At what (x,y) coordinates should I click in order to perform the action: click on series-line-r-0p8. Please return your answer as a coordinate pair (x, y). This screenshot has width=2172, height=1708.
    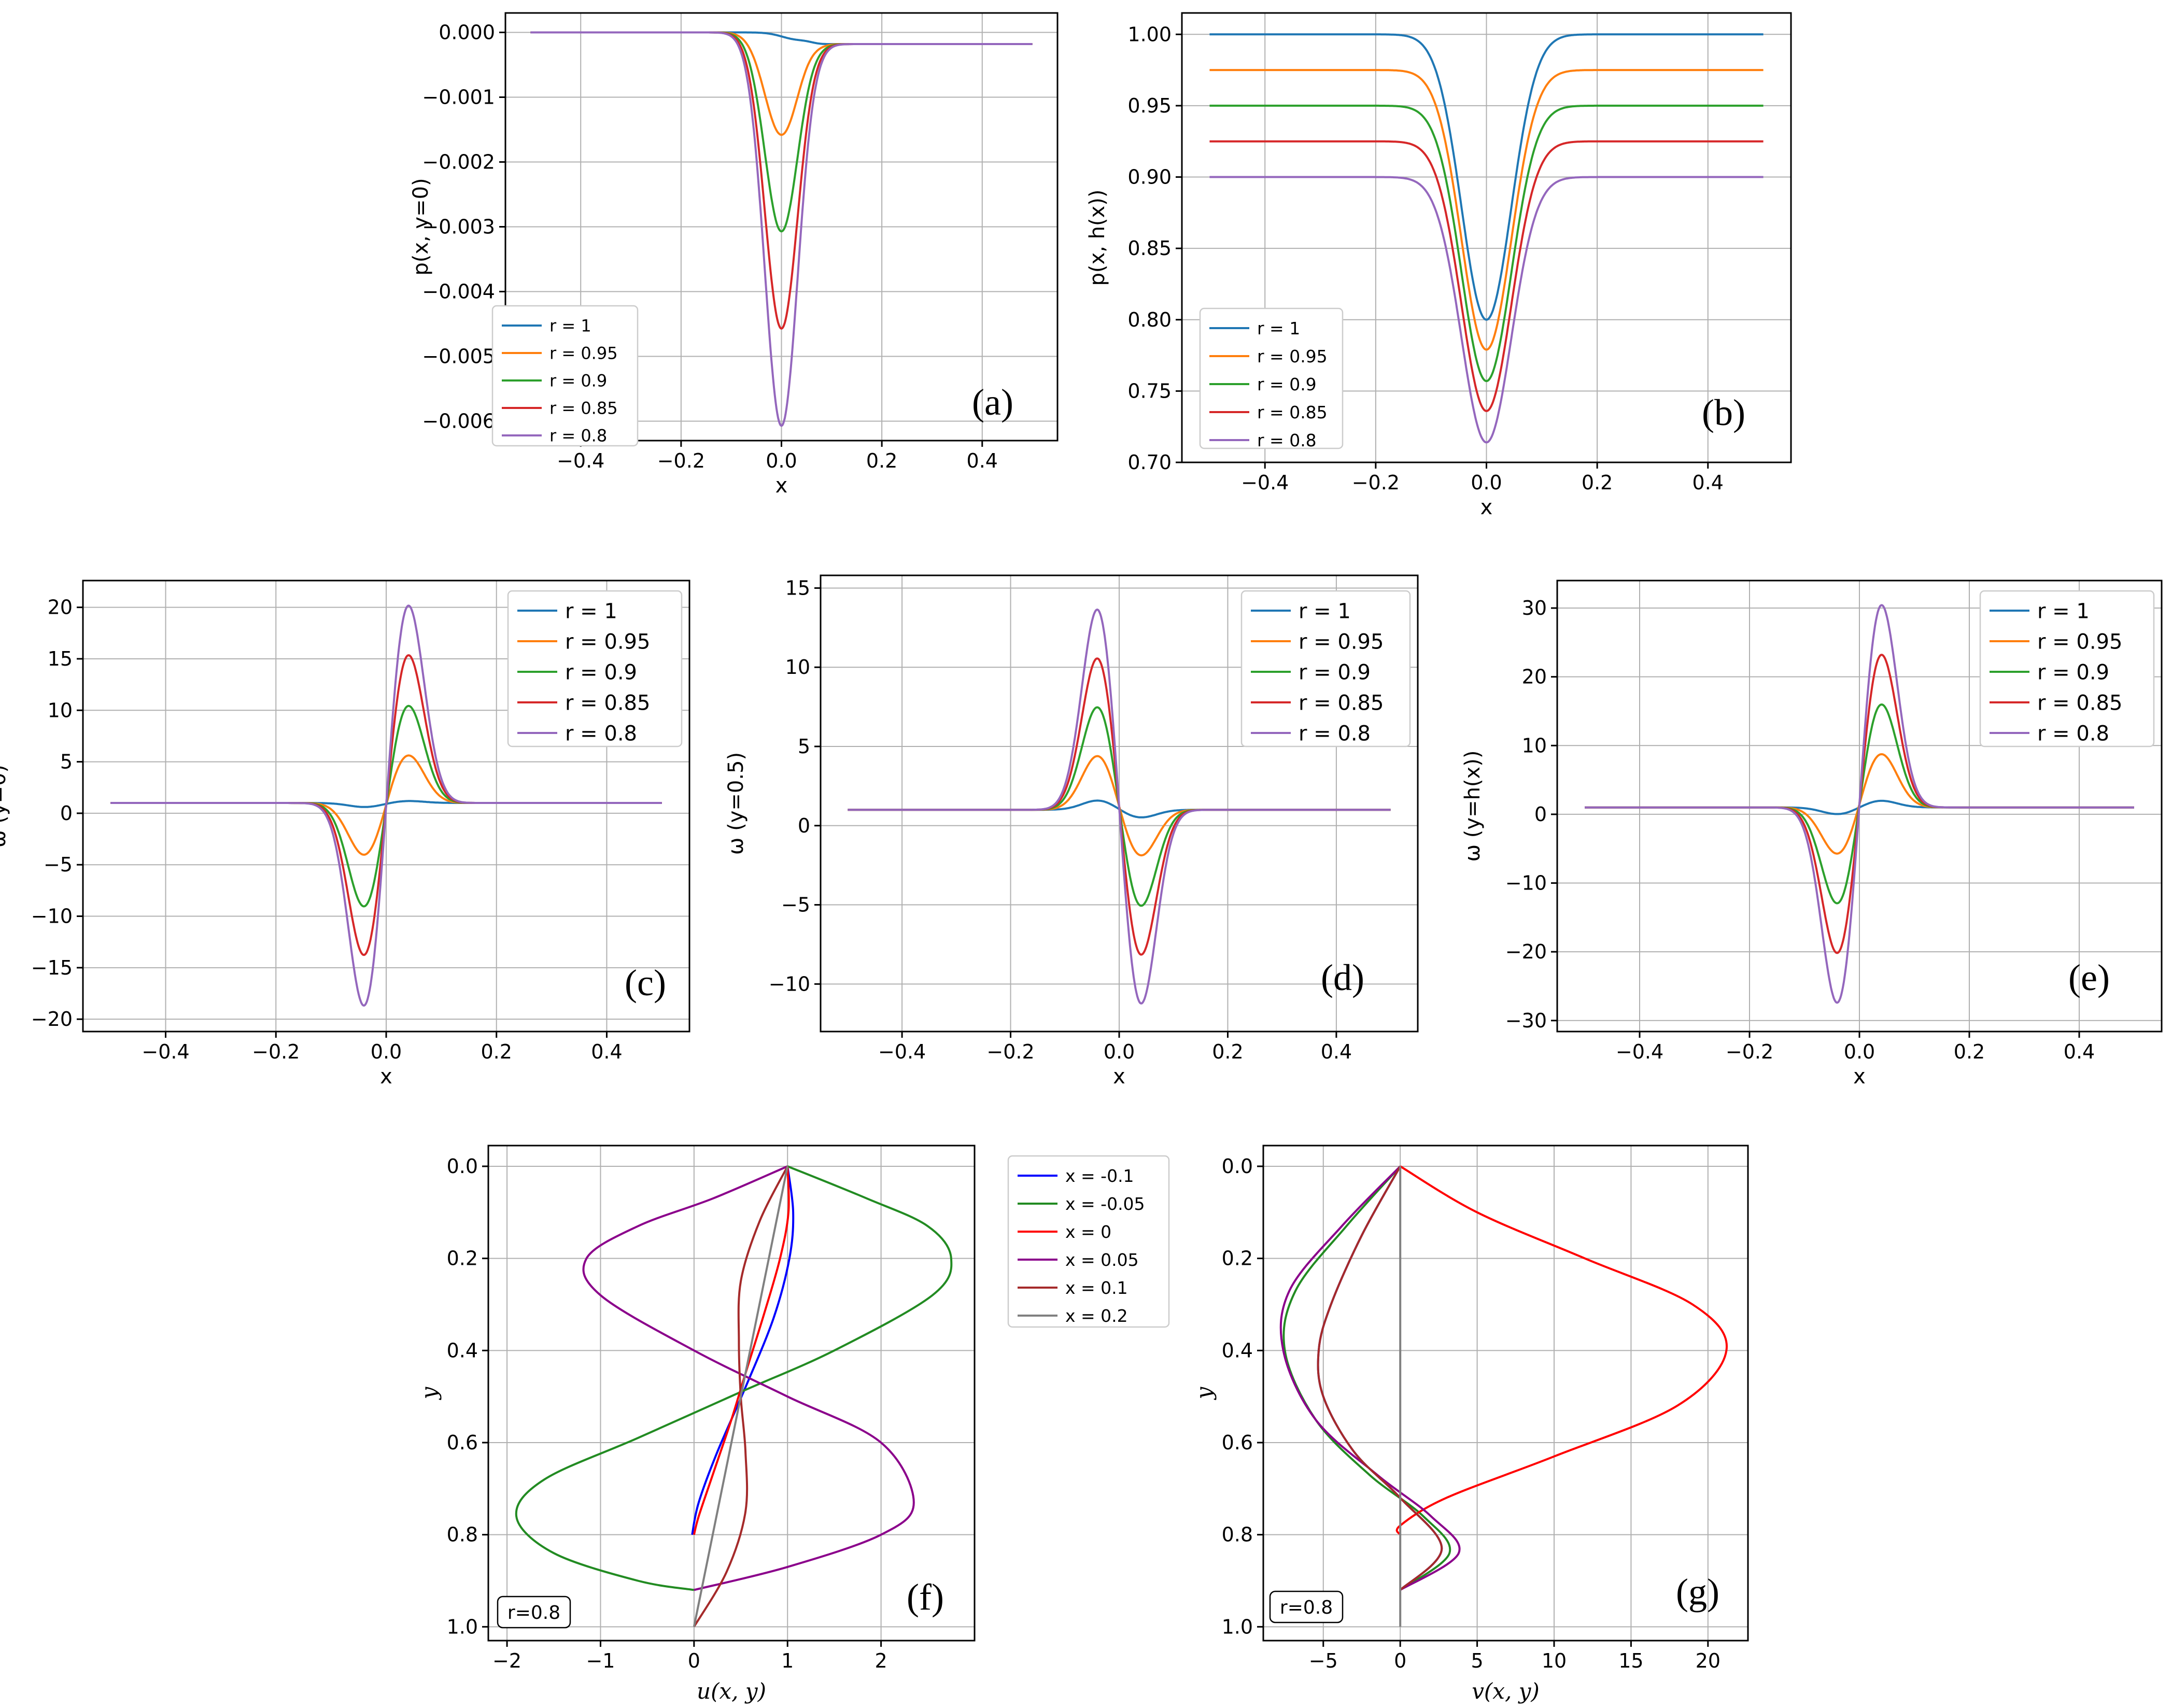
    Looking at the image, I should click on (1119, 807).